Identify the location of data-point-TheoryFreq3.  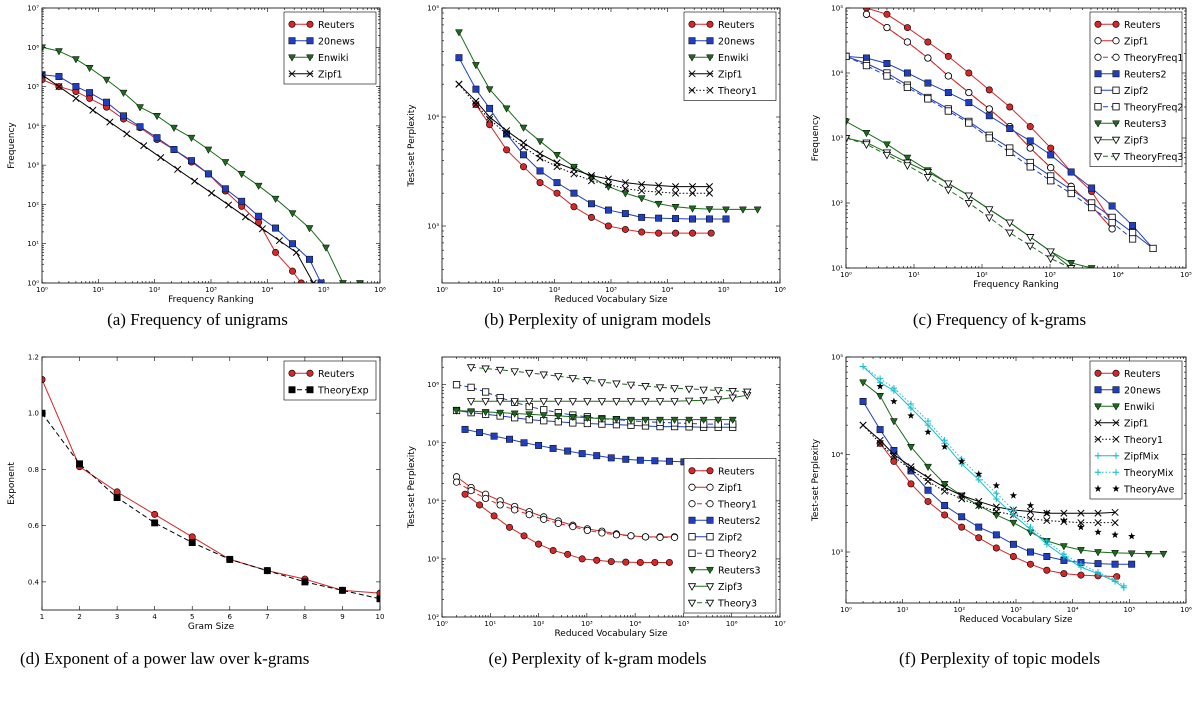
(1030, 246).